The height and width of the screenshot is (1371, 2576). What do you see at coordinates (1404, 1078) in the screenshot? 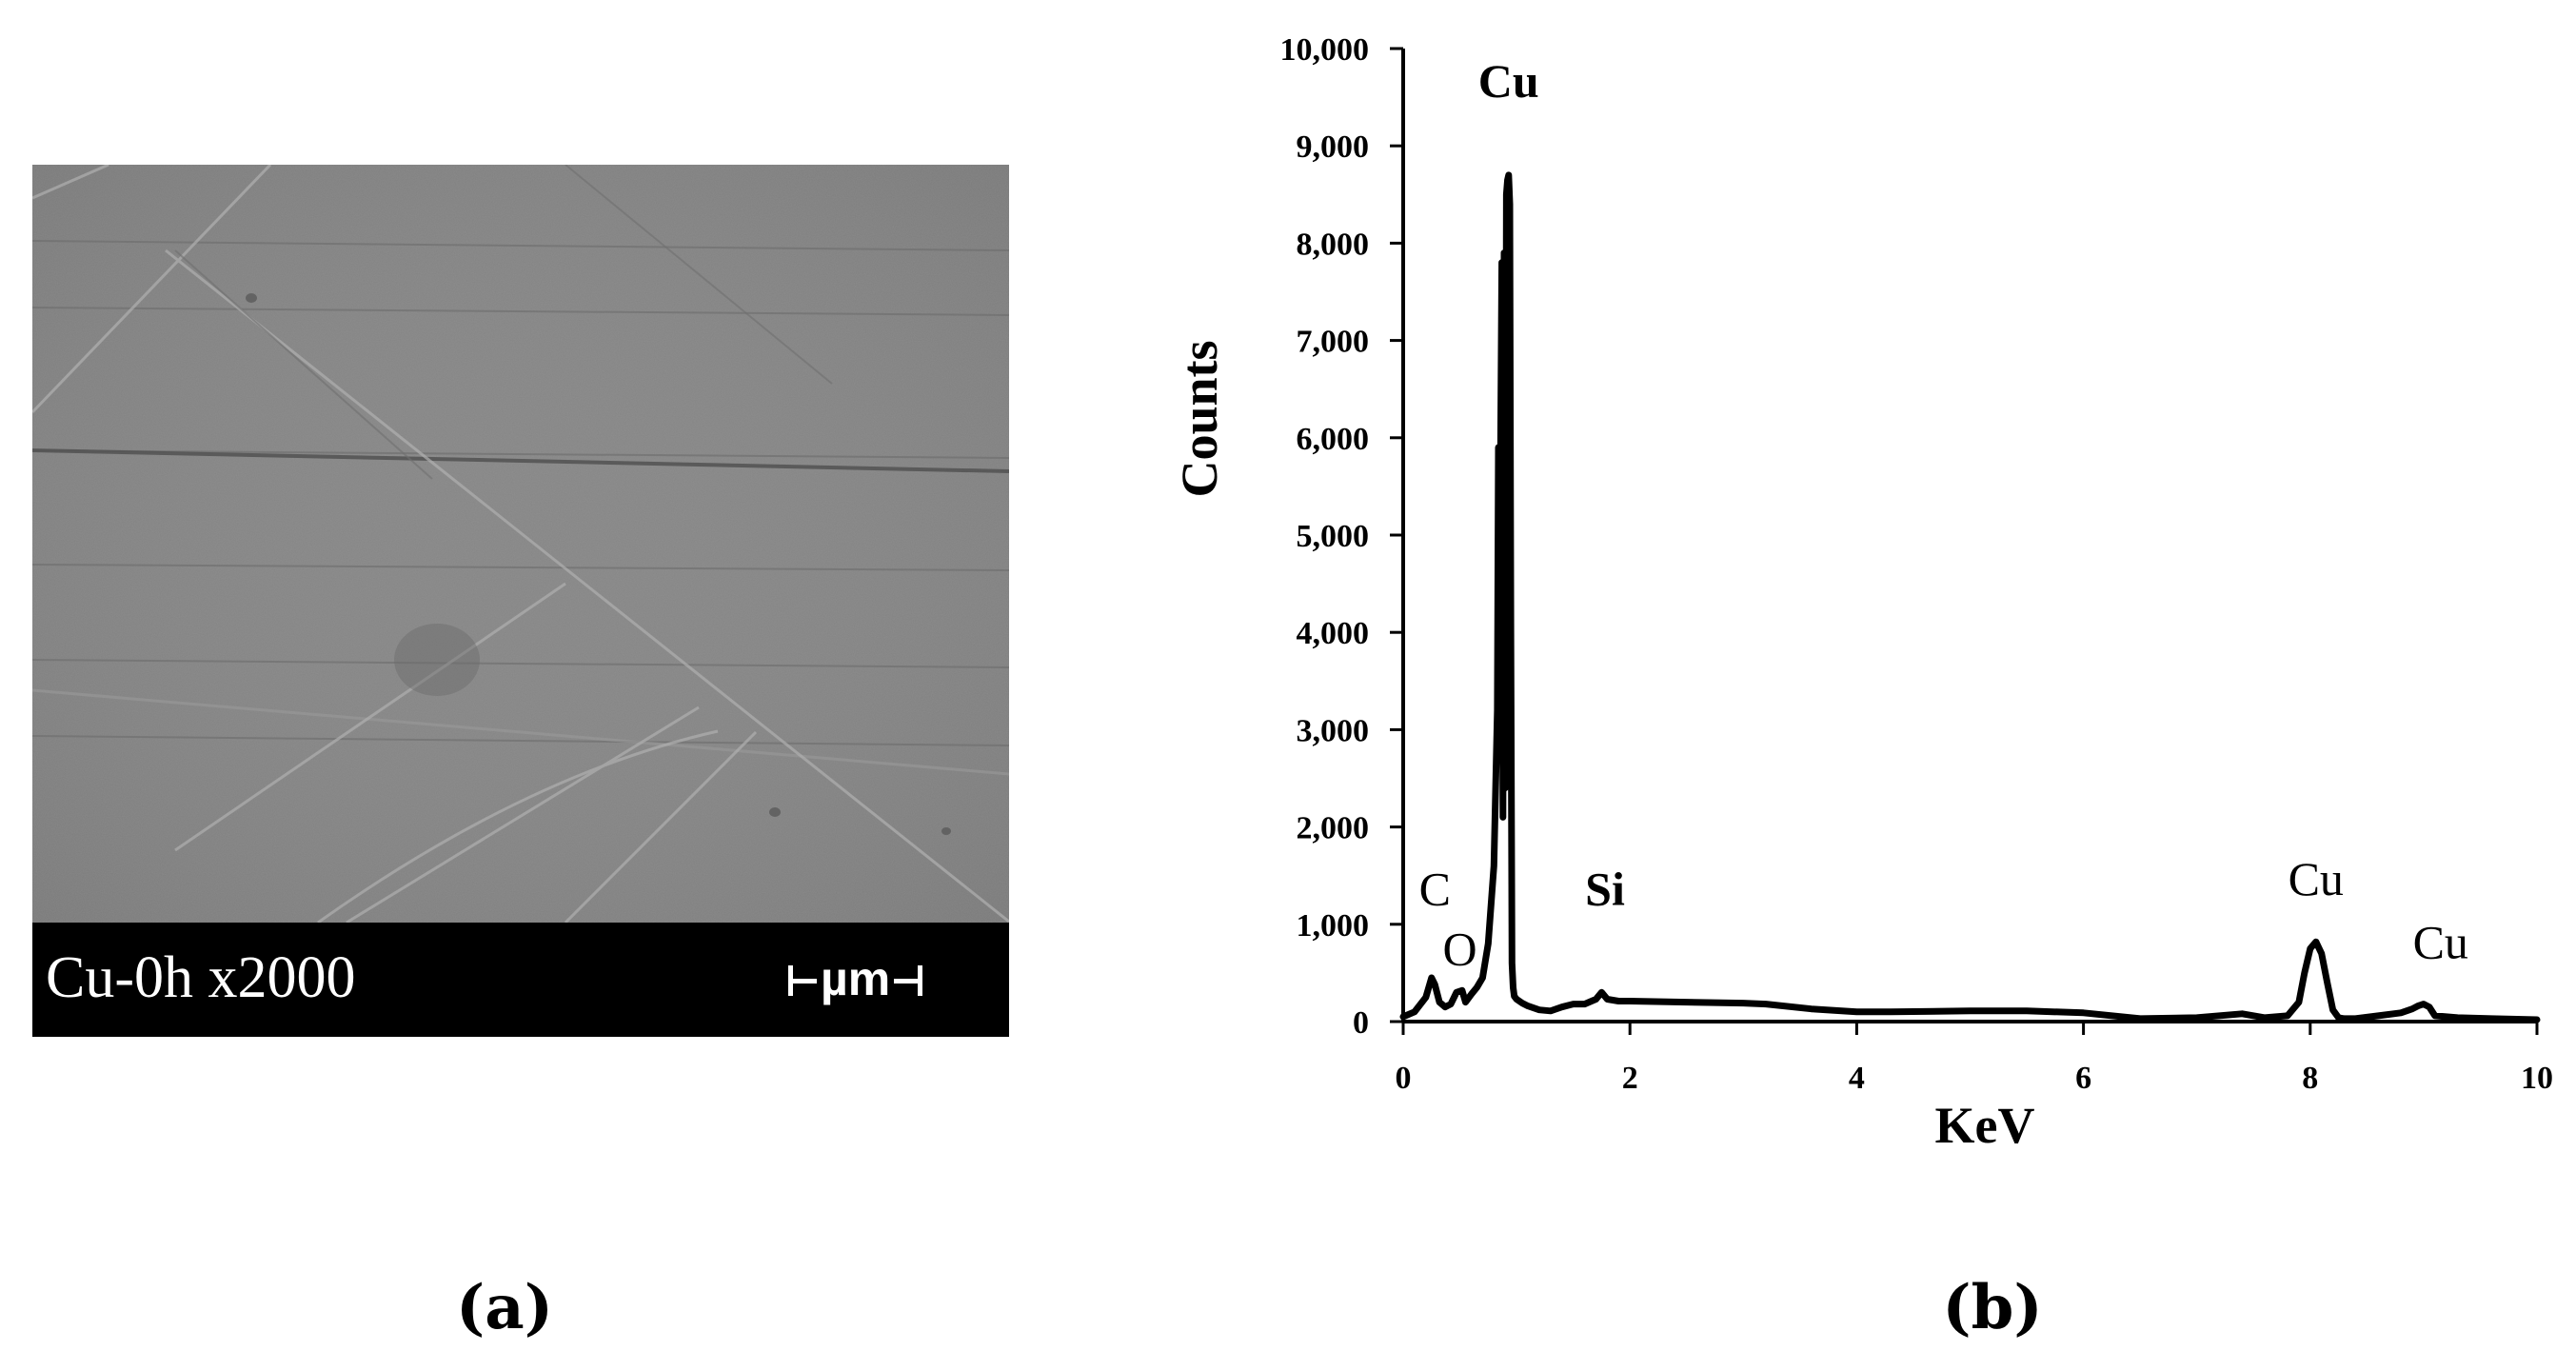
I see `x-tick-label: 0` at bounding box center [1404, 1078].